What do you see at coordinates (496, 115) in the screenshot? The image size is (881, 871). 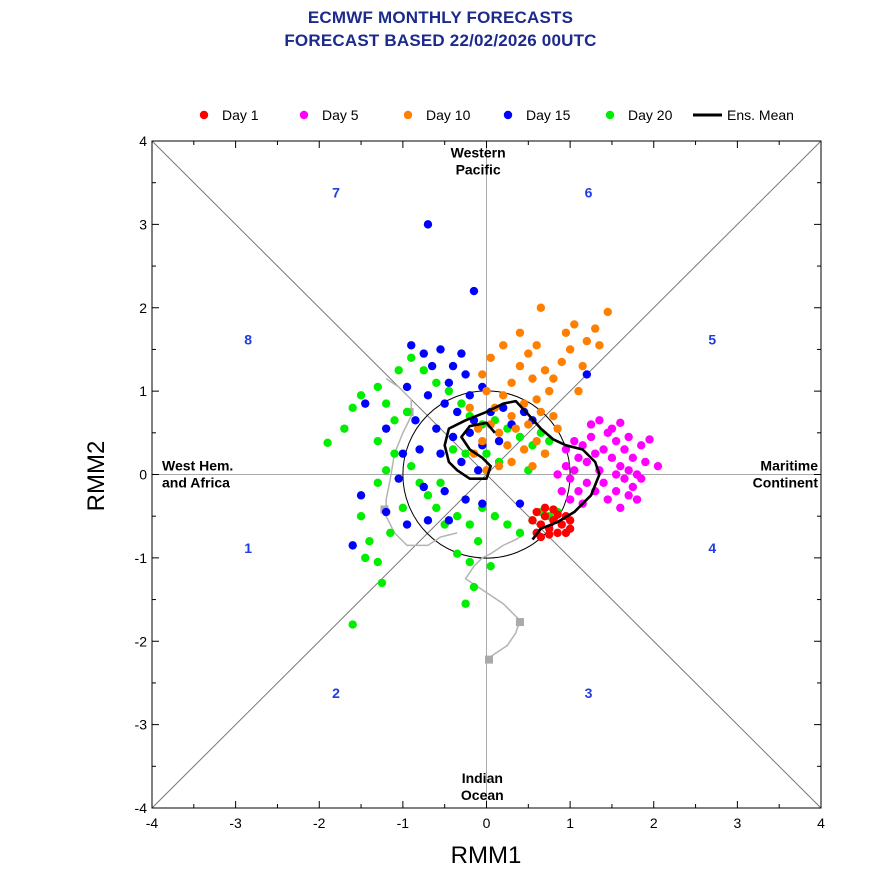 I see `legend: Day 1 Day 5 Day 10 Day 15 Day 20 Ens. Mean` at bounding box center [496, 115].